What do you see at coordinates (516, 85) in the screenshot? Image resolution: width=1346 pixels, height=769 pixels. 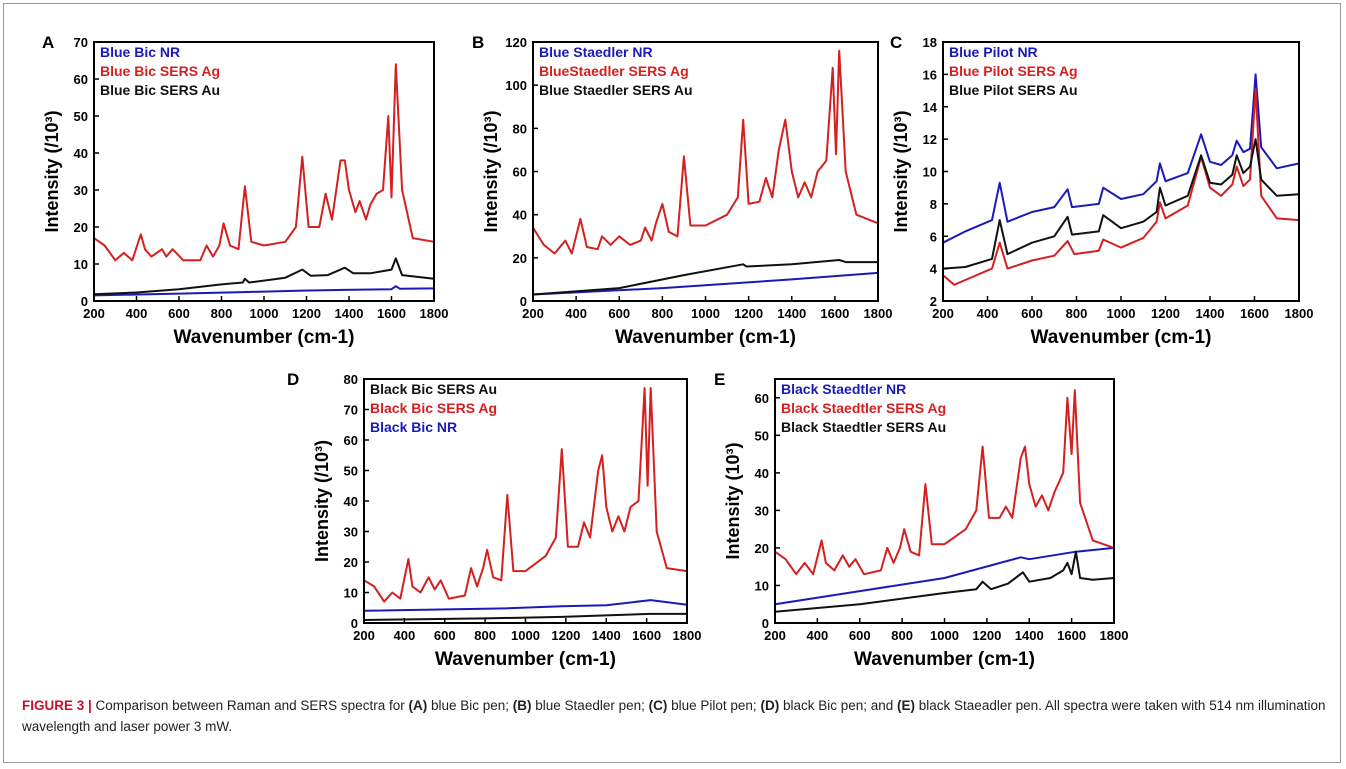 I see `y-tick-label: 100` at bounding box center [516, 85].